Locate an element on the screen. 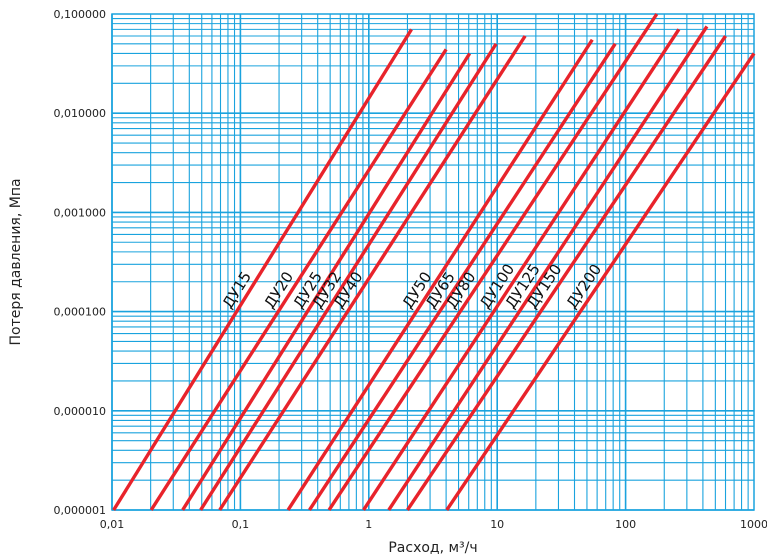 The image size is (767, 559). y-axis-title: Потеря давления, Мпа is located at coordinates (16, 261).